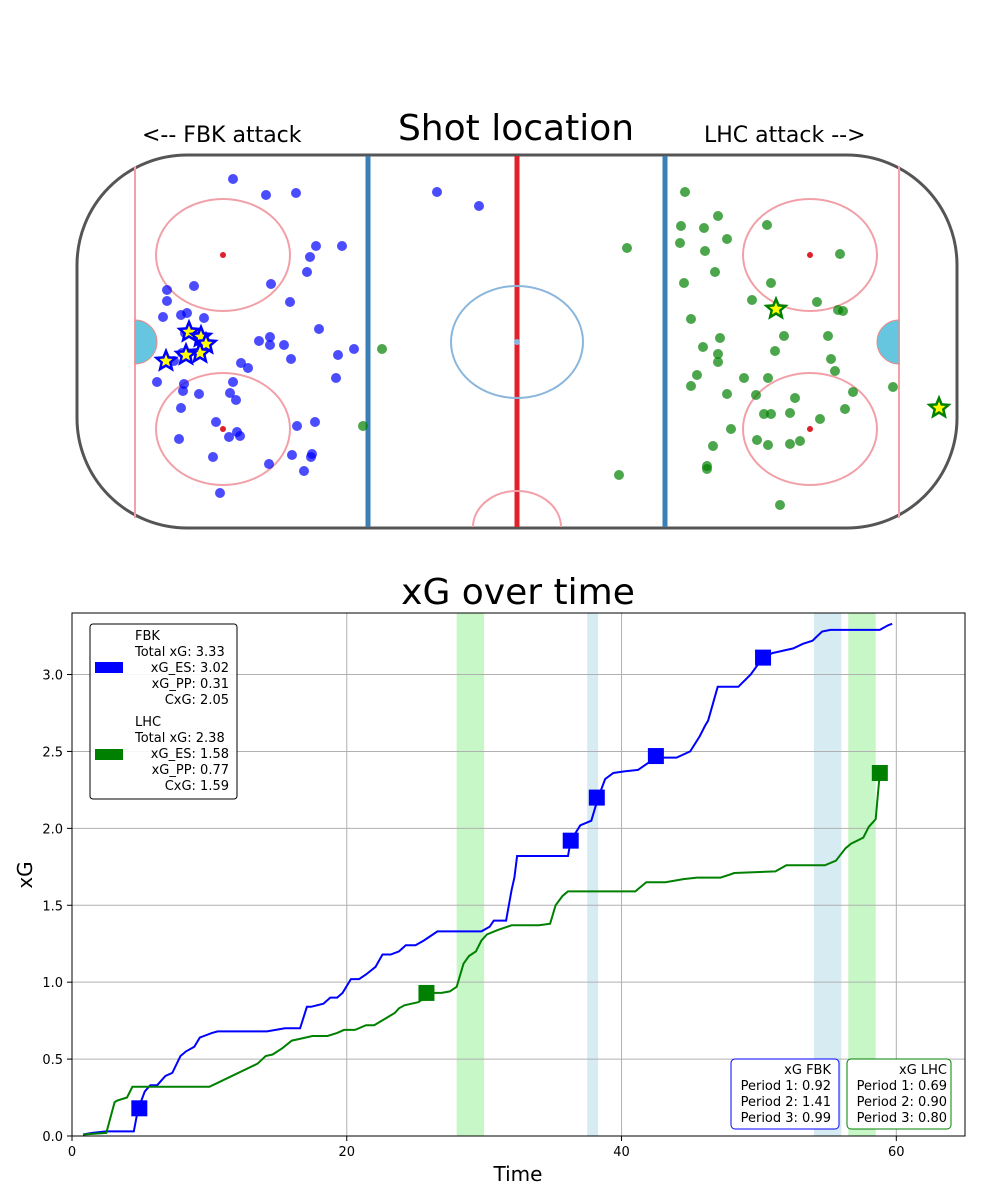  What do you see at coordinates (147, 636) in the screenshot?
I see `legend-fbk-name: FBK` at bounding box center [147, 636].